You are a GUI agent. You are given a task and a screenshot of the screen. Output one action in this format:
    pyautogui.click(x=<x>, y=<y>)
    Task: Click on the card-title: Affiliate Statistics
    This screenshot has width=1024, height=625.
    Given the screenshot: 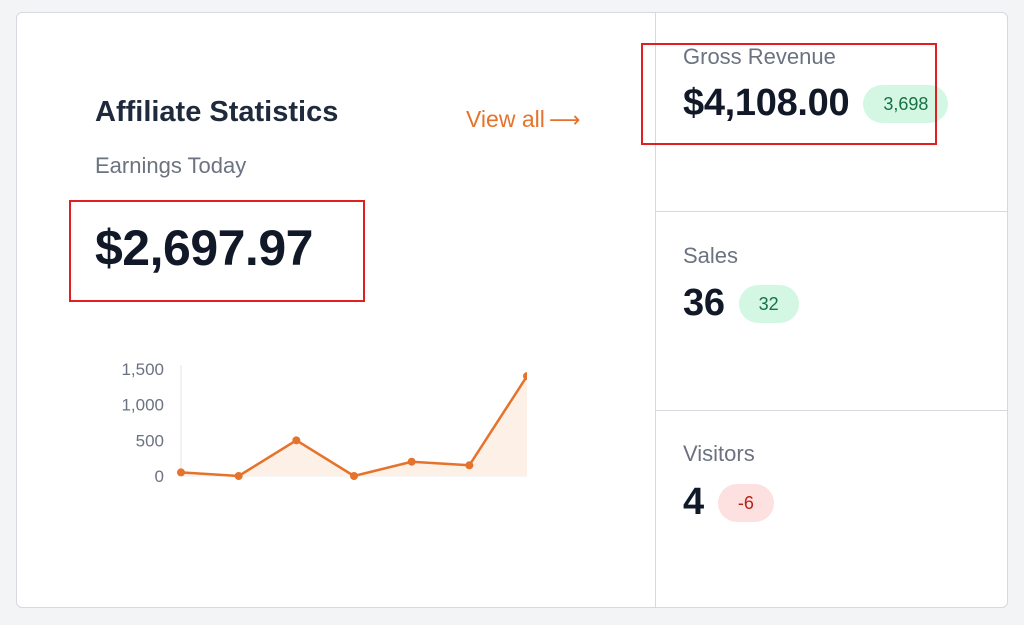 What is the action you would take?
    pyautogui.click(x=217, y=112)
    